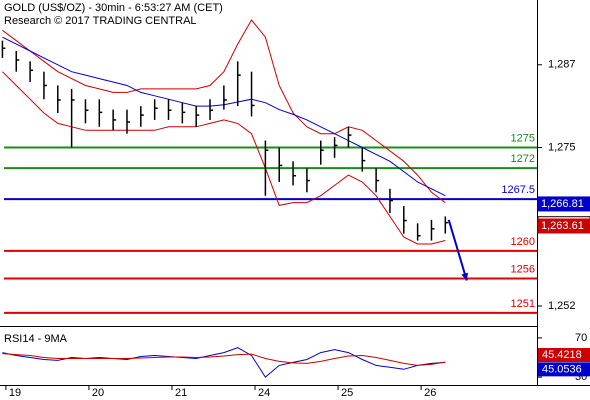 The height and width of the screenshot is (400, 590). Describe the element at coordinates (518, 190) in the screenshot. I see `level-label: 1267.5` at that location.